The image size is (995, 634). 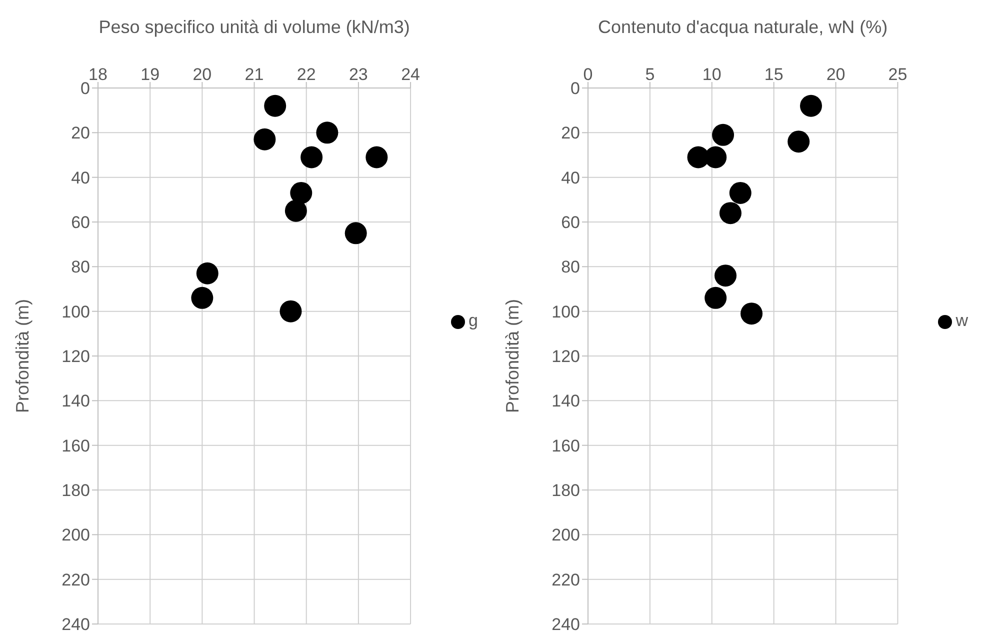 I want to click on legend-label: g, so click(x=473, y=320).